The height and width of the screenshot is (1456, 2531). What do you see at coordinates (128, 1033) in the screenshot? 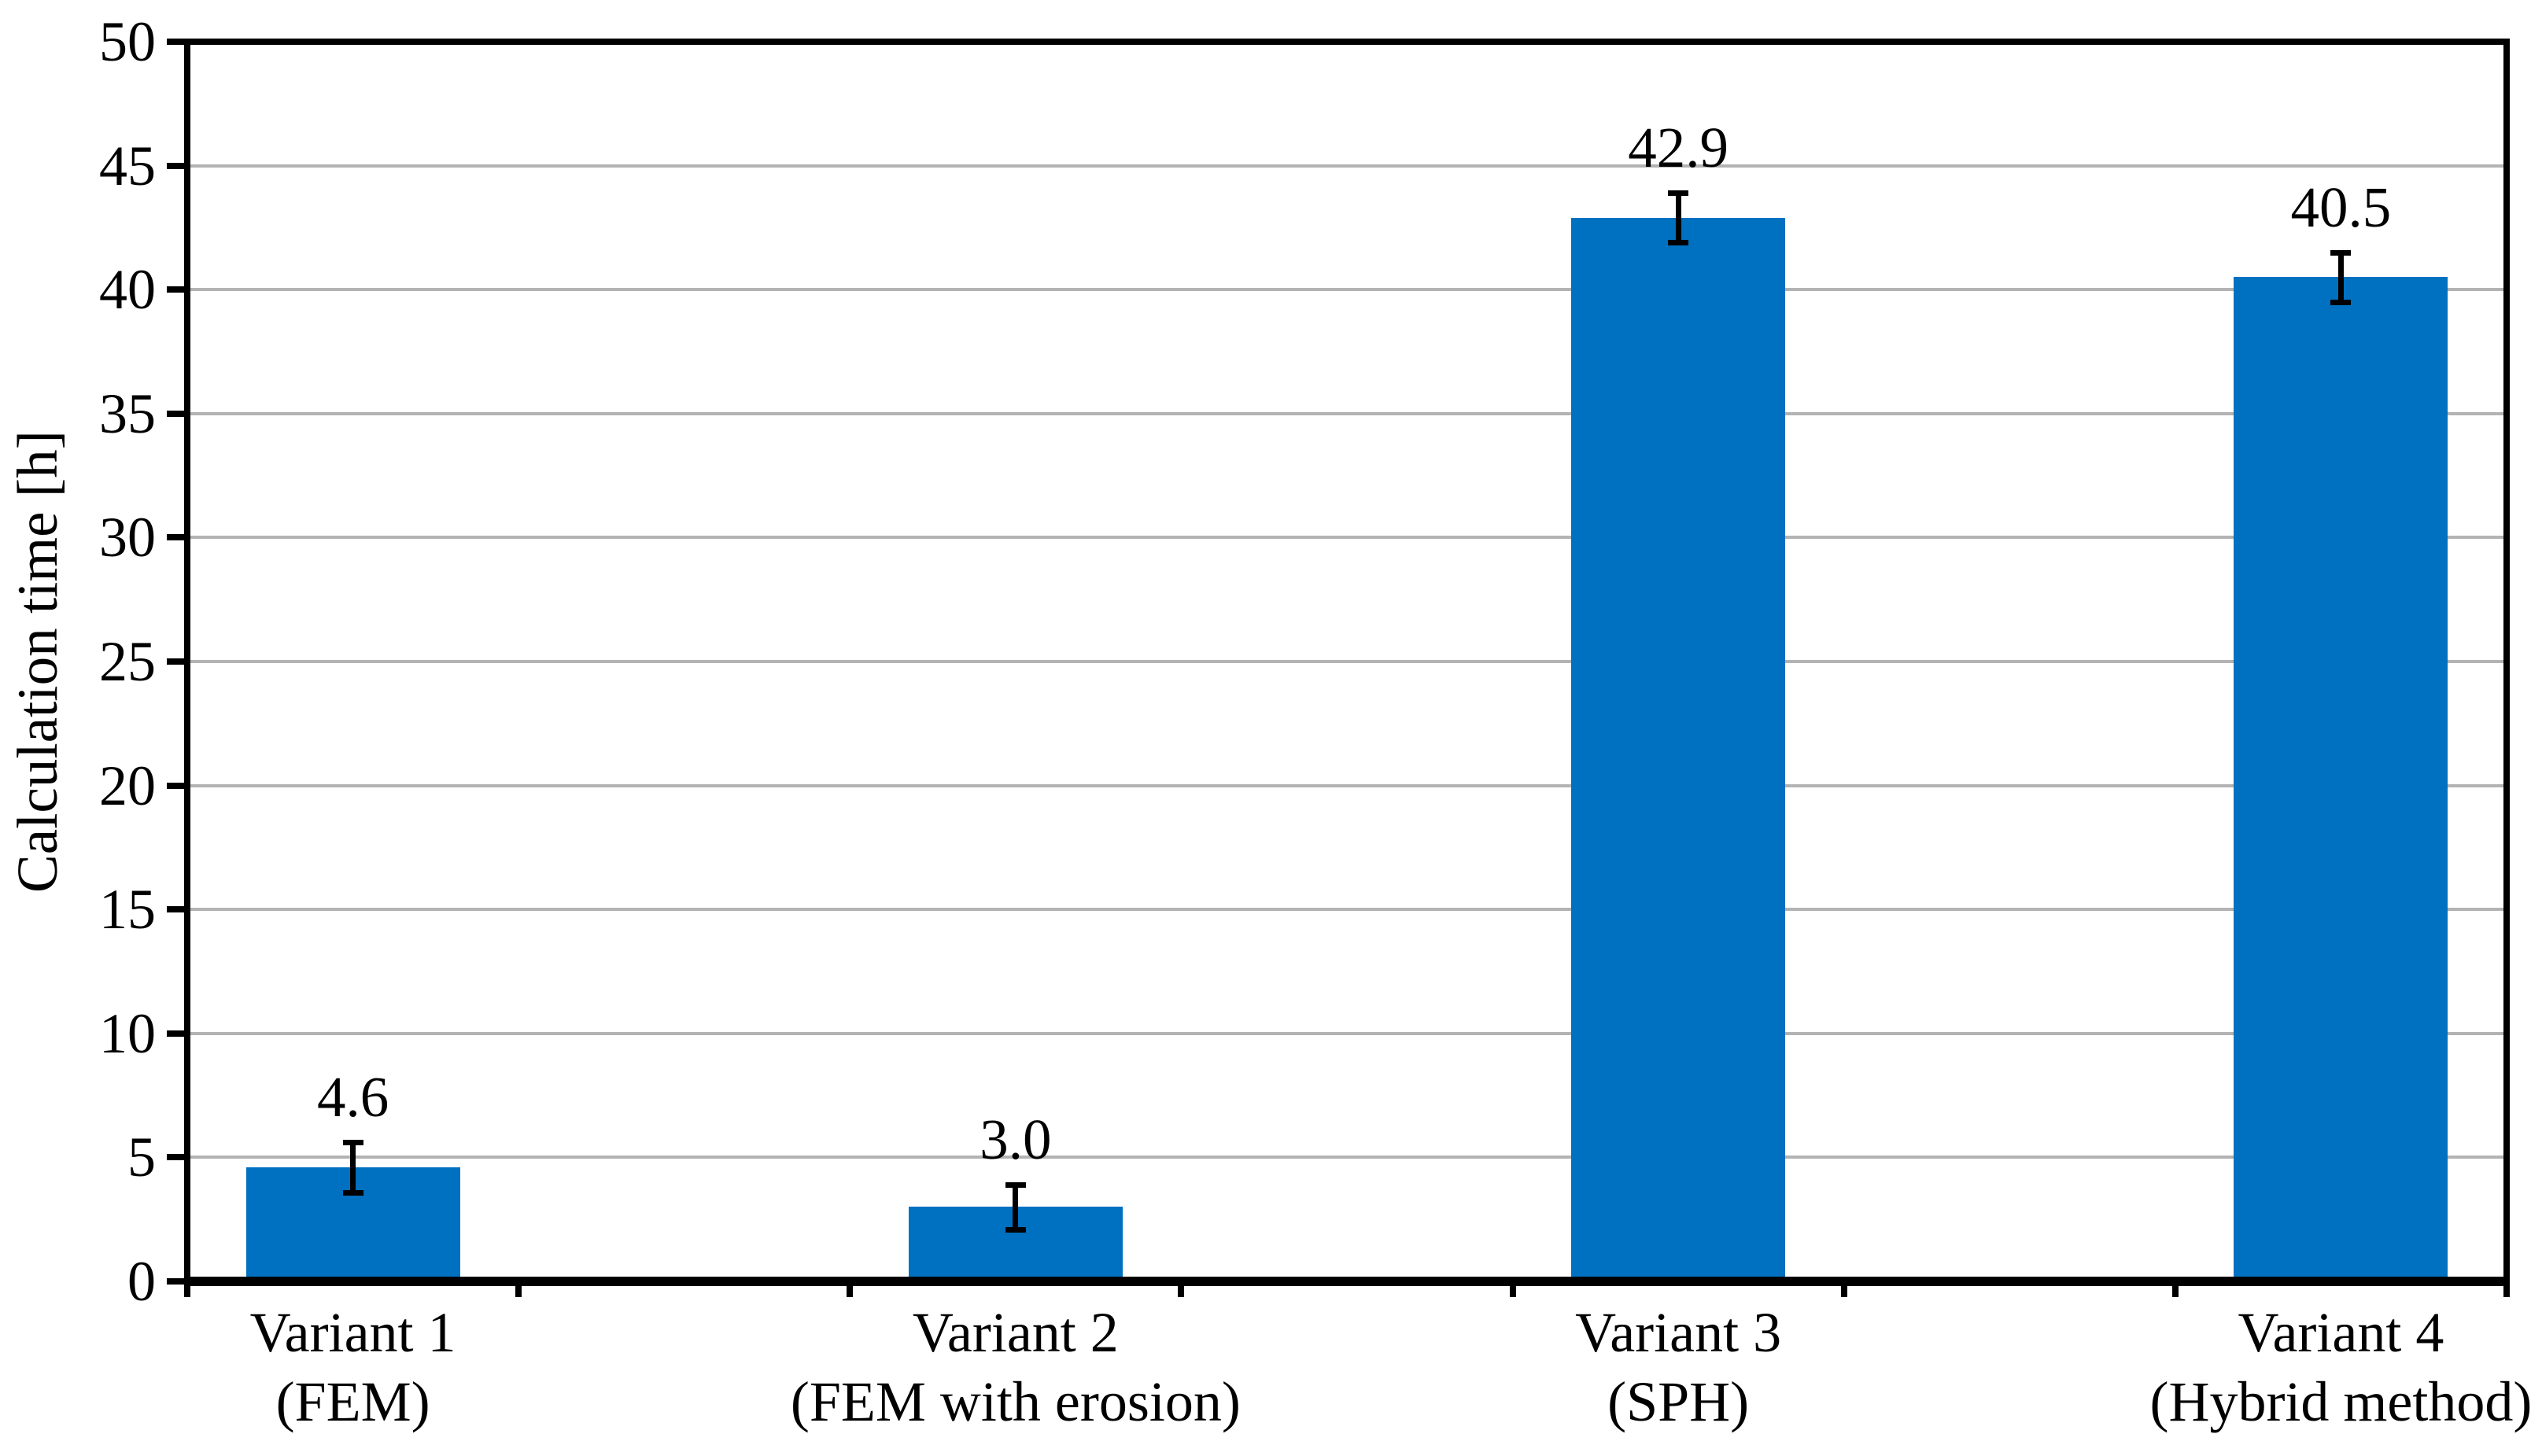
I see `y-tick-label: 10` at bounding box center [128, 1033].